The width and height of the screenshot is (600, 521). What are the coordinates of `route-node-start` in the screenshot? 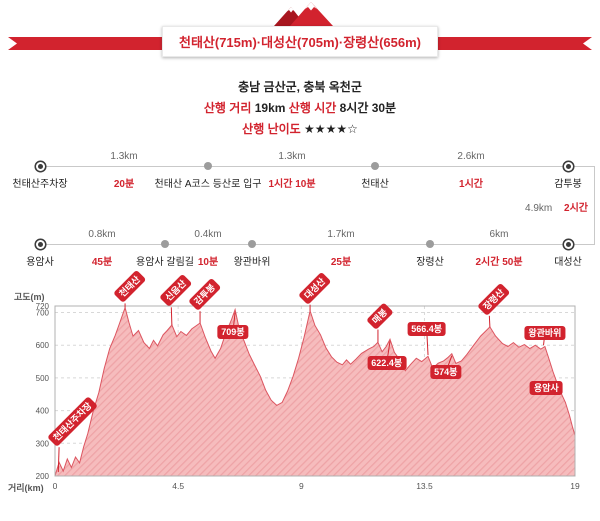 It's located at (40, 166).